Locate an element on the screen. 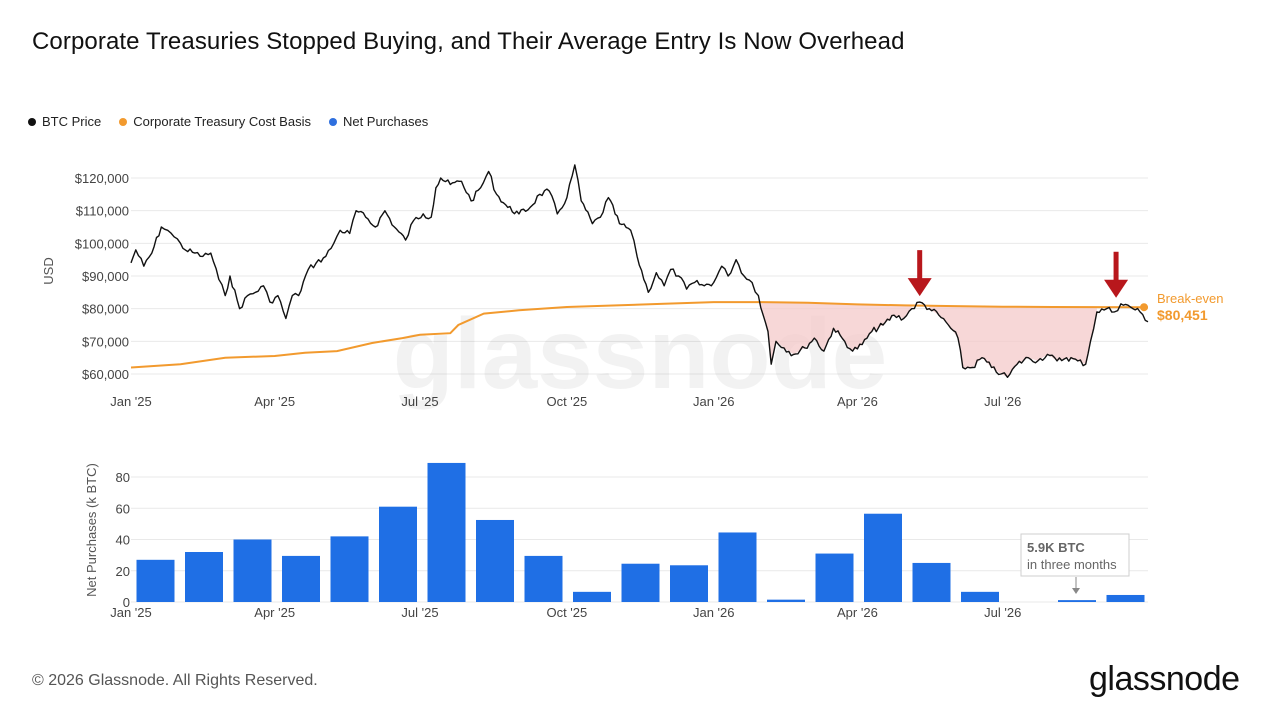 This screenshot has width=1280, height=720. legend-item-net-purchases: Net Purchases is located at coordinates (378, 121).